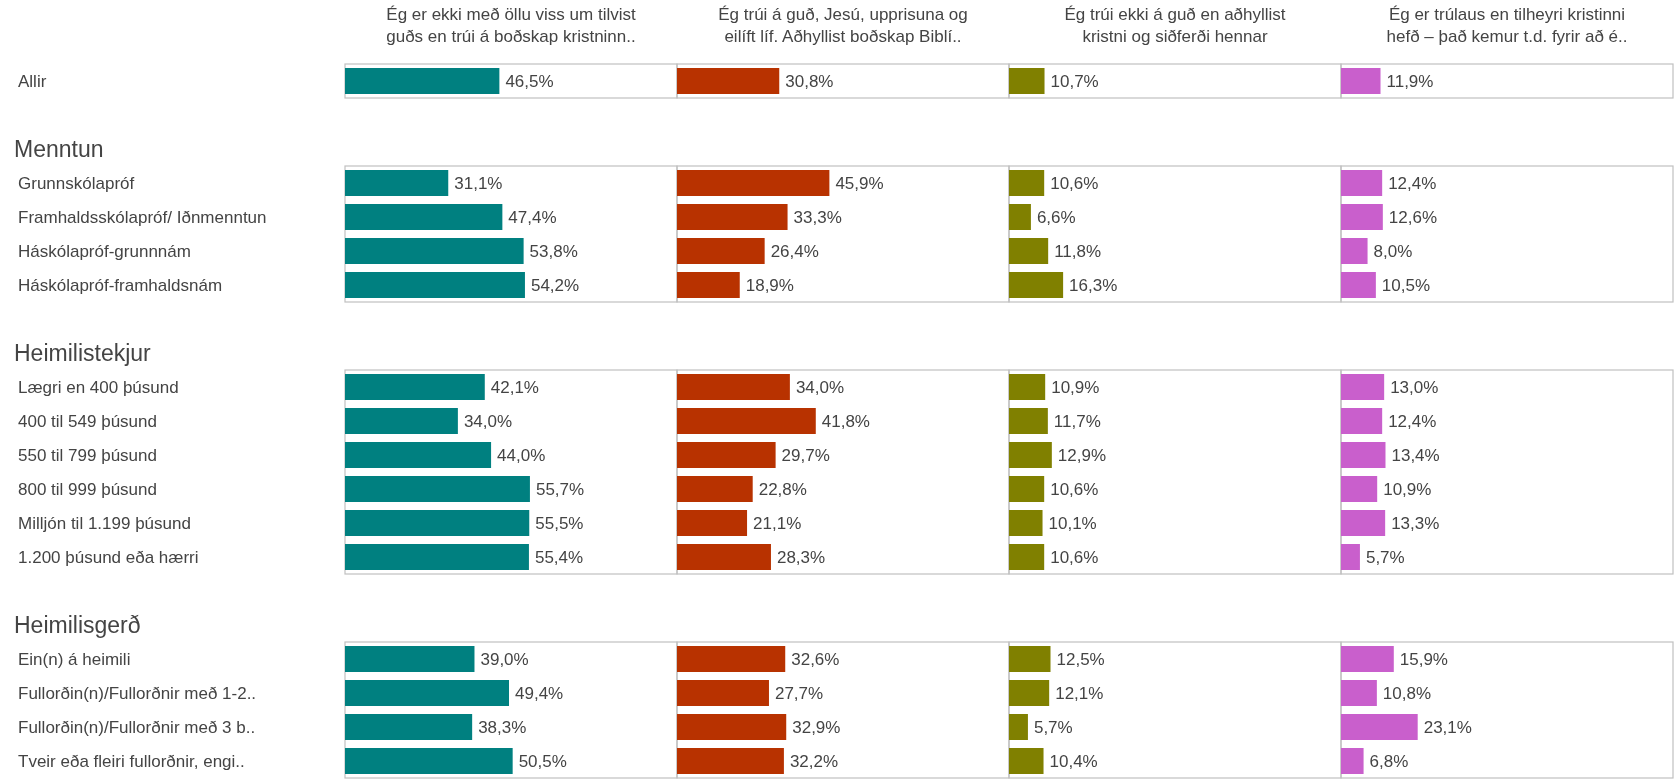  Describe the element at coordinates (820, 387) in the screenshot. I see `data-label: 34,0%` at that location.